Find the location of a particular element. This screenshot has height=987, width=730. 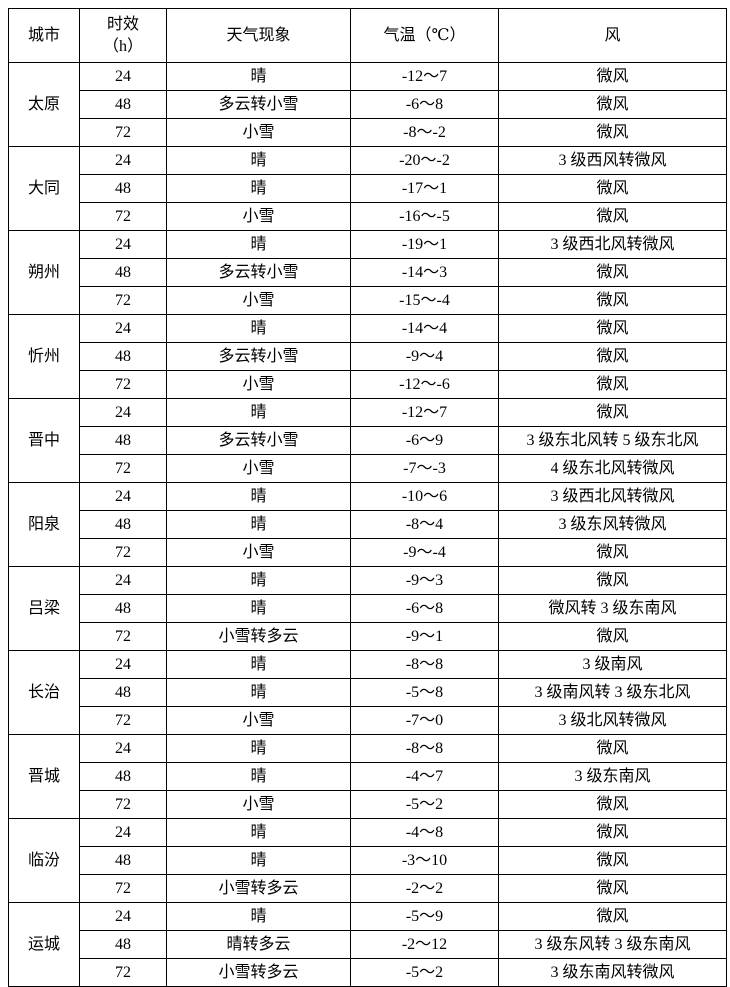

wind: 3 级西北风转微风 is located at coordinates (612, 244).